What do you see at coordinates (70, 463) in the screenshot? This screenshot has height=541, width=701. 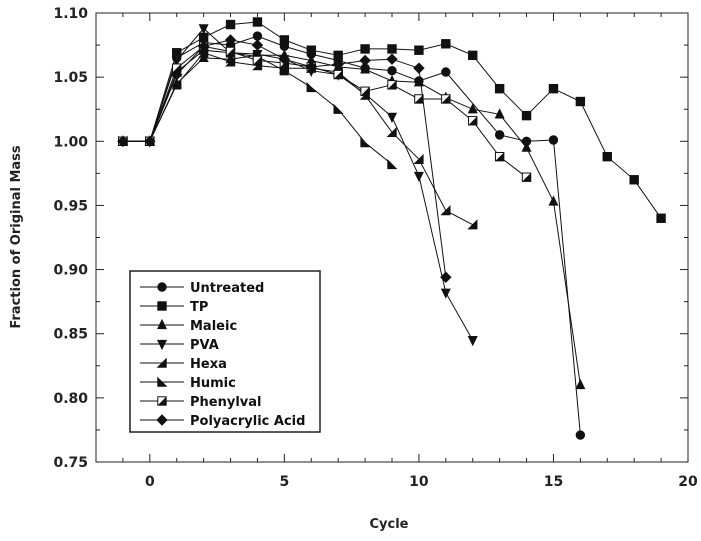 I see `y-tick-label: 0.75` at bounding box center [70, 463].